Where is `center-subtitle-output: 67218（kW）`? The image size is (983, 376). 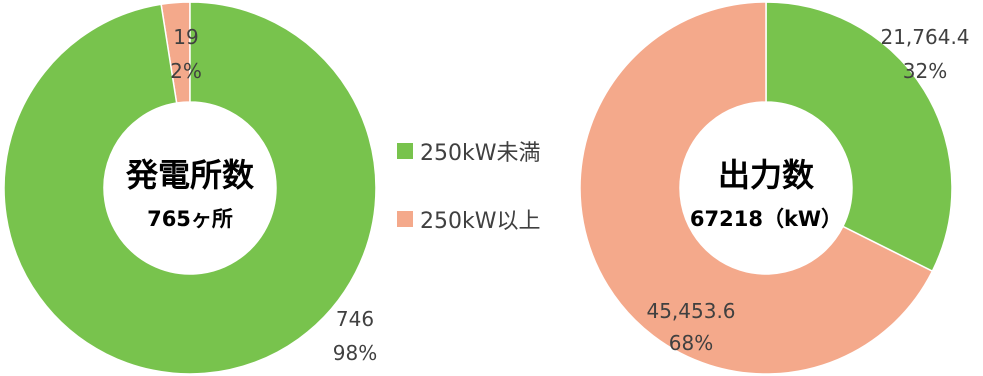
center-subtitle-output: 67218（kW） is located at coordinates (766, 219).